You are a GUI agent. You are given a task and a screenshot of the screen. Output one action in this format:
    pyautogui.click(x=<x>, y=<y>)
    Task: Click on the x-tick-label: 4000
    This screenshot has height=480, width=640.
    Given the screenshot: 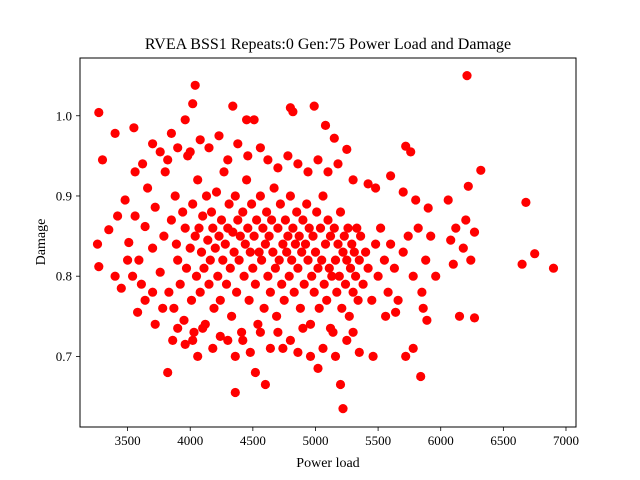 What is the action you would take?
    pyautogui.click(x=190, y=440)
    